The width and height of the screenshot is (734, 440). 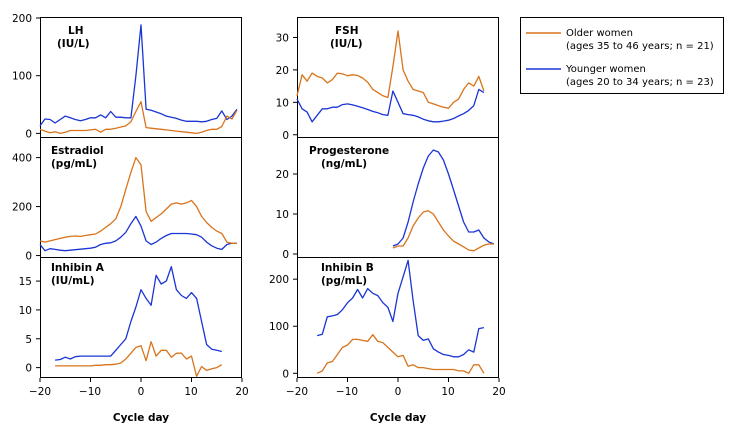 What do you see at coordinates (344, 281) in the screenshot?
I see `inhibin-b-unit: (pg/mL)` at bounding box center [344, 281].